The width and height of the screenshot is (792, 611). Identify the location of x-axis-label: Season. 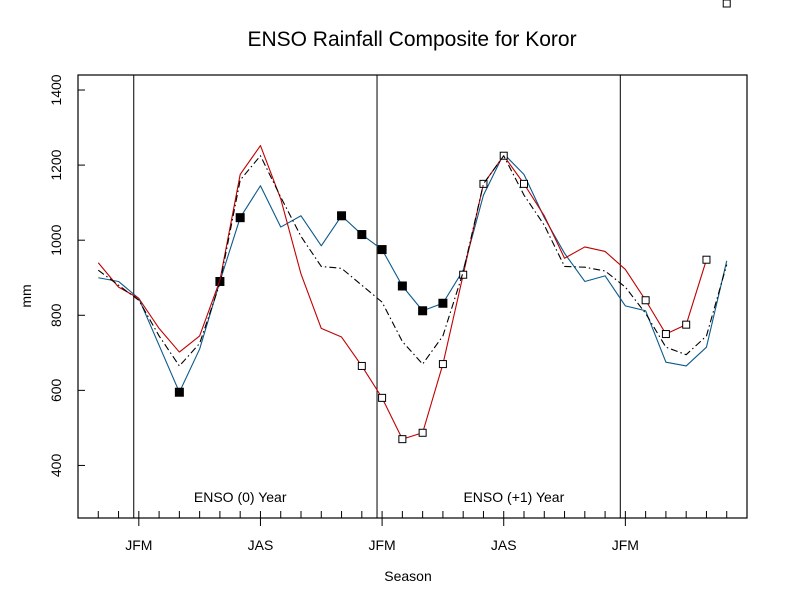
(407, 576).